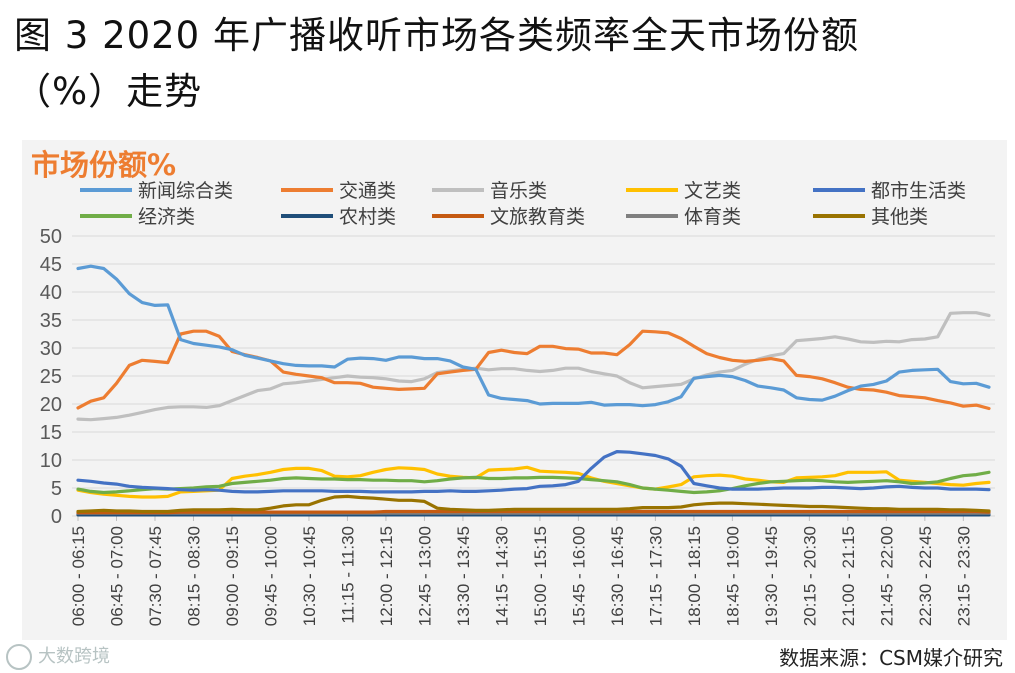 This screenshot has height=673, width=1015. What do you see at coordinates (886, 576) in the screenshot?
I see `x-tick-label: 21:45 - 22:00` at bounding box center [886, 576].